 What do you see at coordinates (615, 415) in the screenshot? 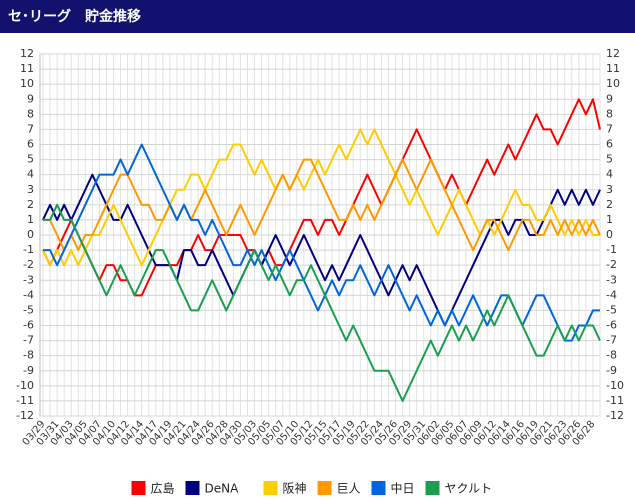
I see `y2-tick-label: -12` at bounding box center [615, 415].